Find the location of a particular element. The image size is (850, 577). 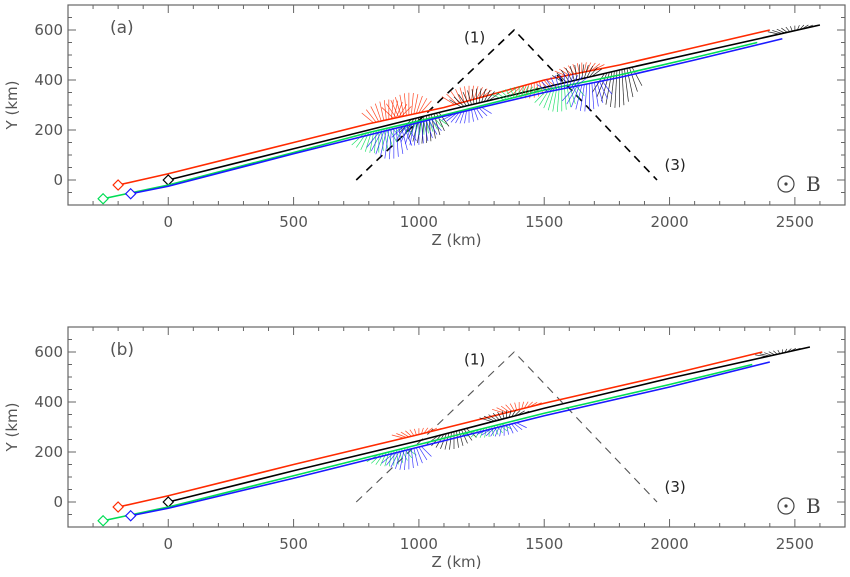

guide-dashed-line is located at coordinates (506, 427).